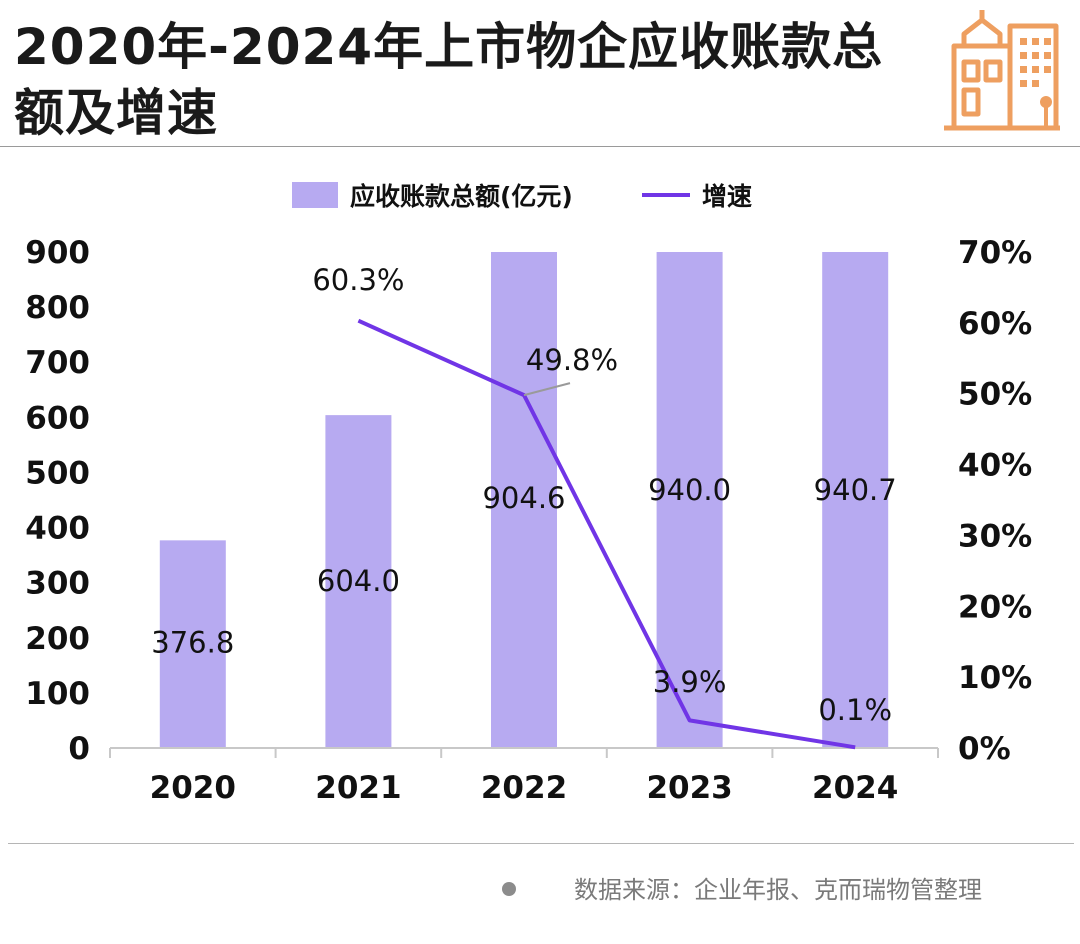 The height and width of the screenshot is (944, 1080). I want to click on label-leader-line, so click(547, 389).